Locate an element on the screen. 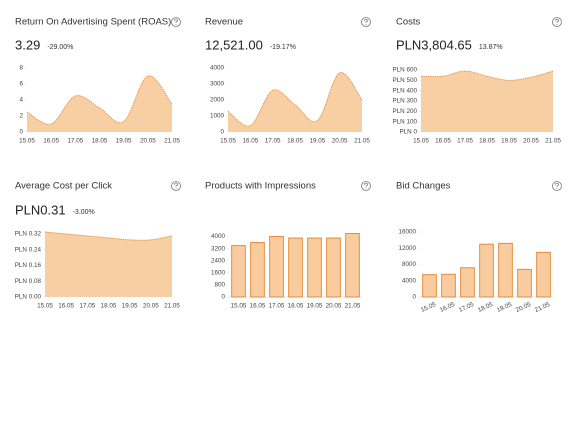 Image resolution: width=578 pixels, height=438 pixels. y-tick-label: 6 is located at coordinates (21, 84).